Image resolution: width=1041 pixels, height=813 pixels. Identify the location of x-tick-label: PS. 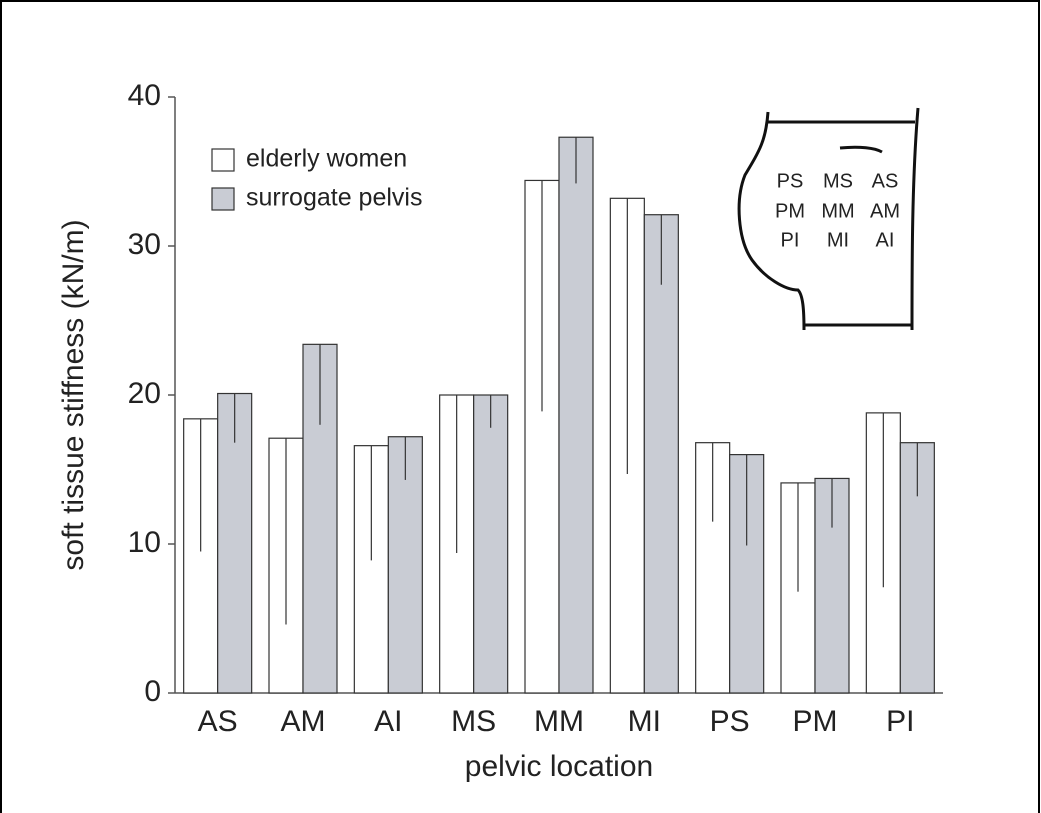
(730, 721).